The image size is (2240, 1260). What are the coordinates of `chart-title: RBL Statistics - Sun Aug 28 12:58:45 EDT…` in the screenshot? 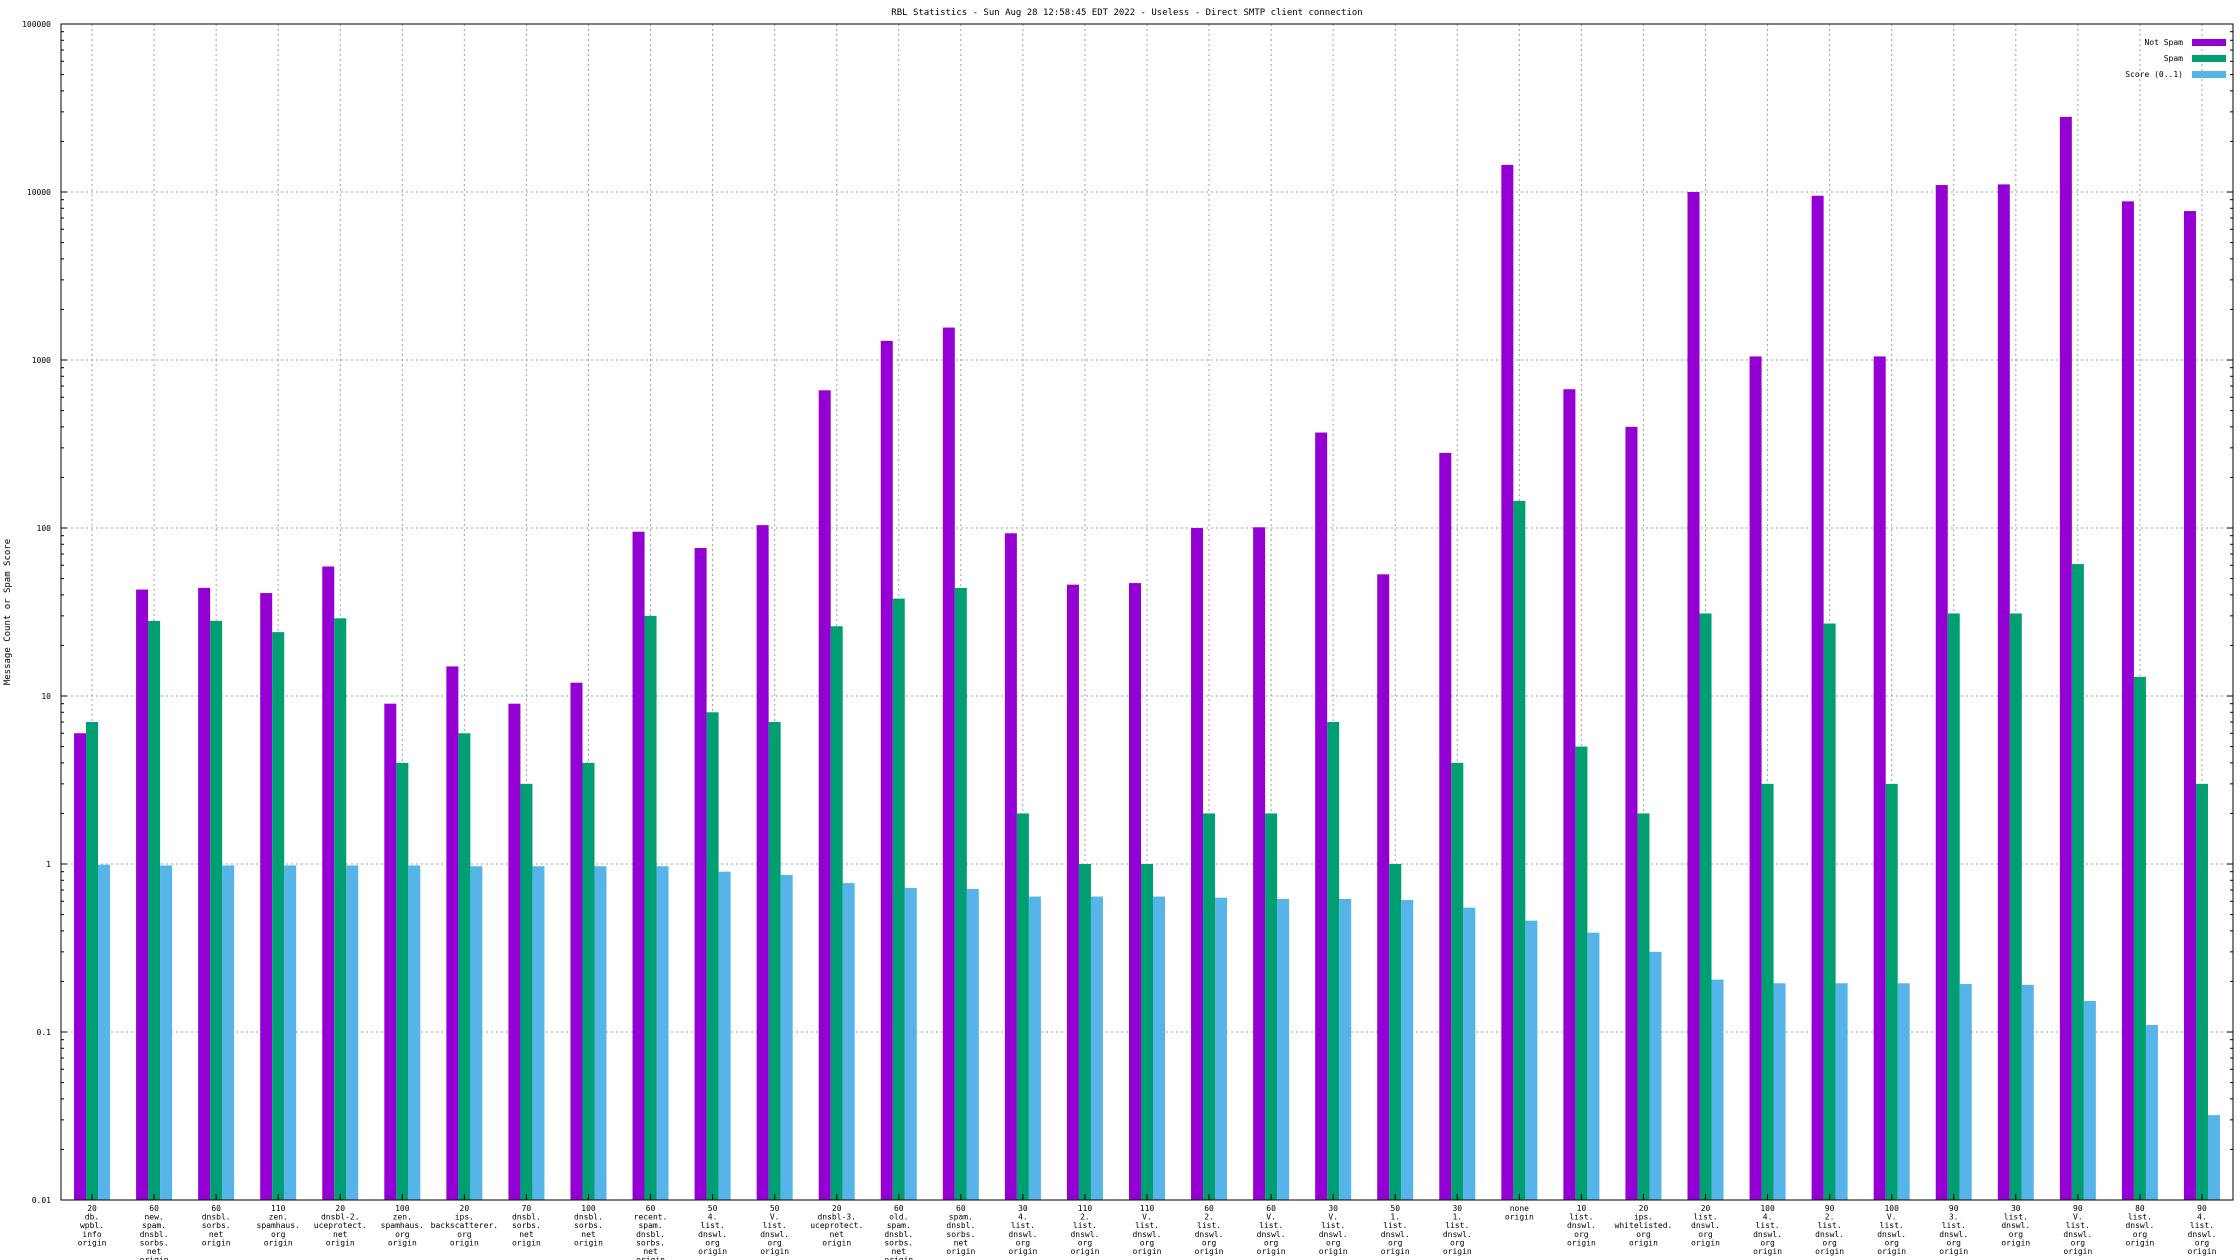 It's located at (1126, 13).